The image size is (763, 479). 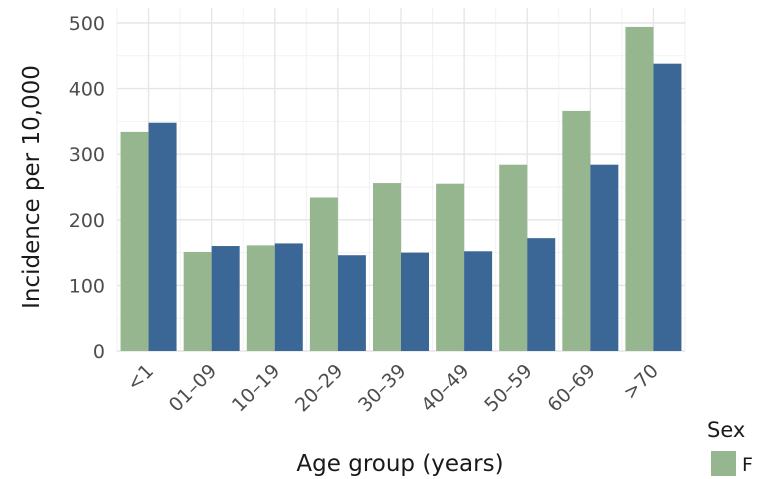 I want to click on x-tick-label: 01–09, so click(x=193, y=388).